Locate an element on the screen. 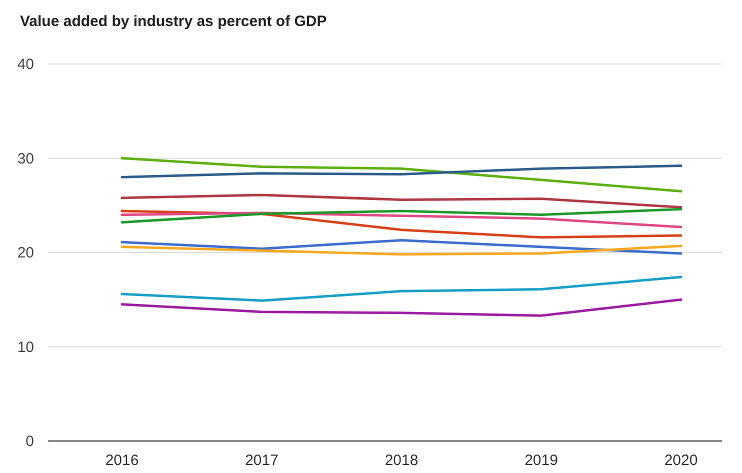  chart-title: Value added by industry as percent of GDP is located at coordinates (173, 21).